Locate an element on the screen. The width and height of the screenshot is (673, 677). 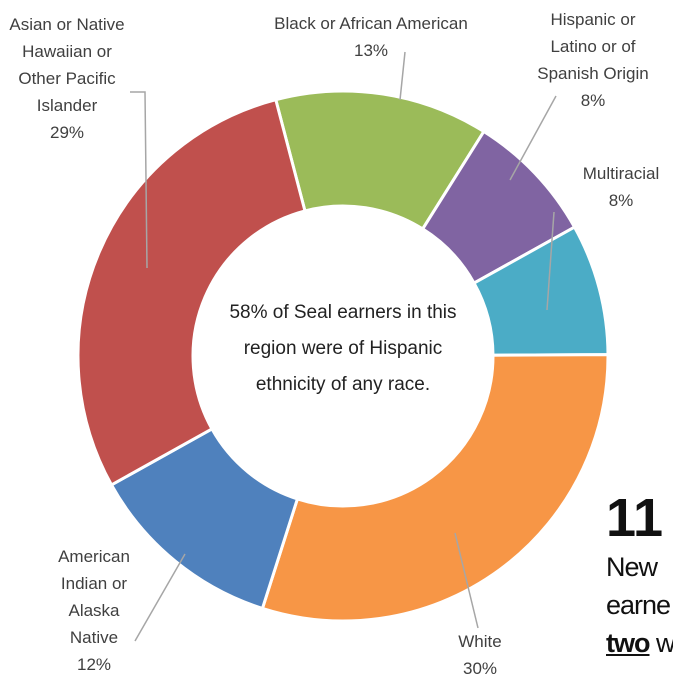
slice-label: American Indian or Alaska Native 12% is located at coordinates (94, 610).